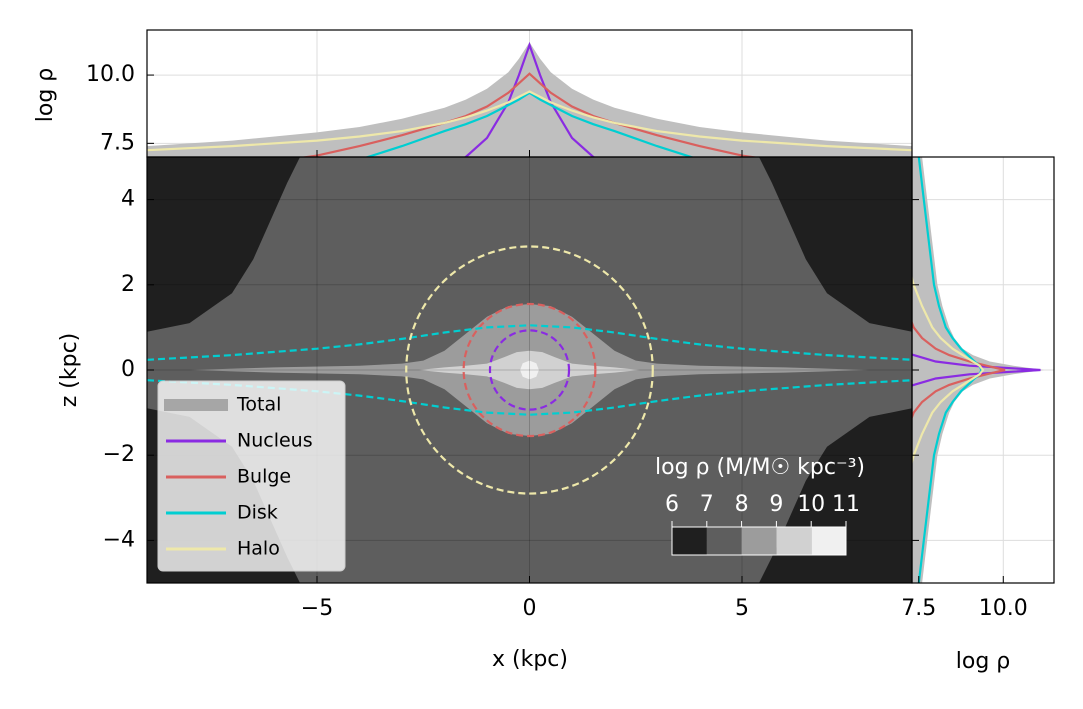  Describe the element at coordinates (760, 467) in the screenshot. I see `colorbar-label: log ρ (M/M☉ kpc⁻³)` at that location.